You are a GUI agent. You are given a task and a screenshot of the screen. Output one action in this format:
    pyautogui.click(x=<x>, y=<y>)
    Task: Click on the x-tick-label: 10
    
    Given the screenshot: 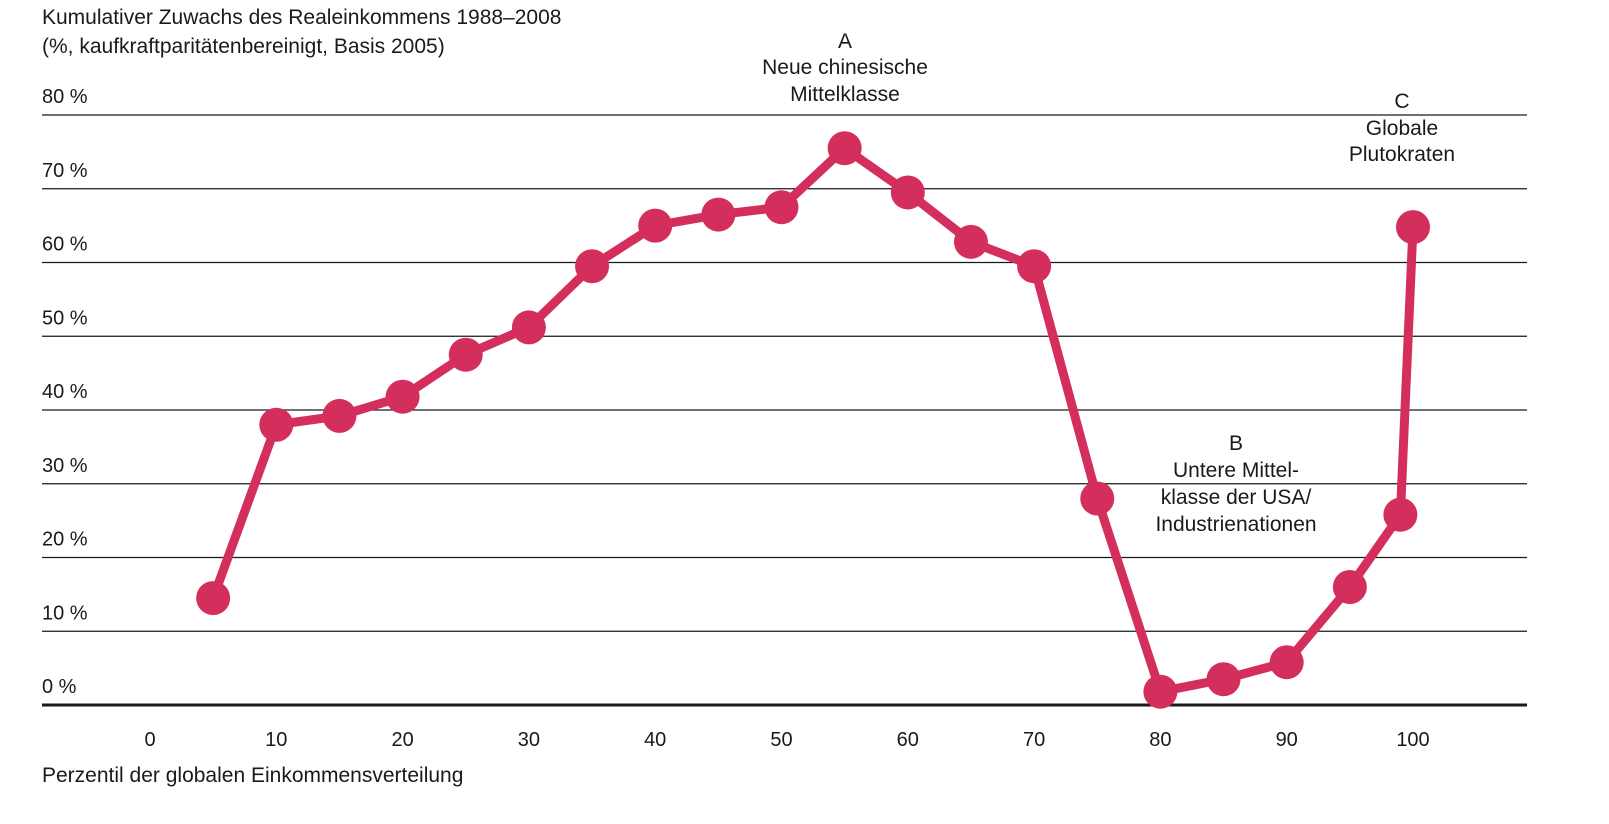 What is the action you would take?
    pyautogui.click(x=276, y=740)
    